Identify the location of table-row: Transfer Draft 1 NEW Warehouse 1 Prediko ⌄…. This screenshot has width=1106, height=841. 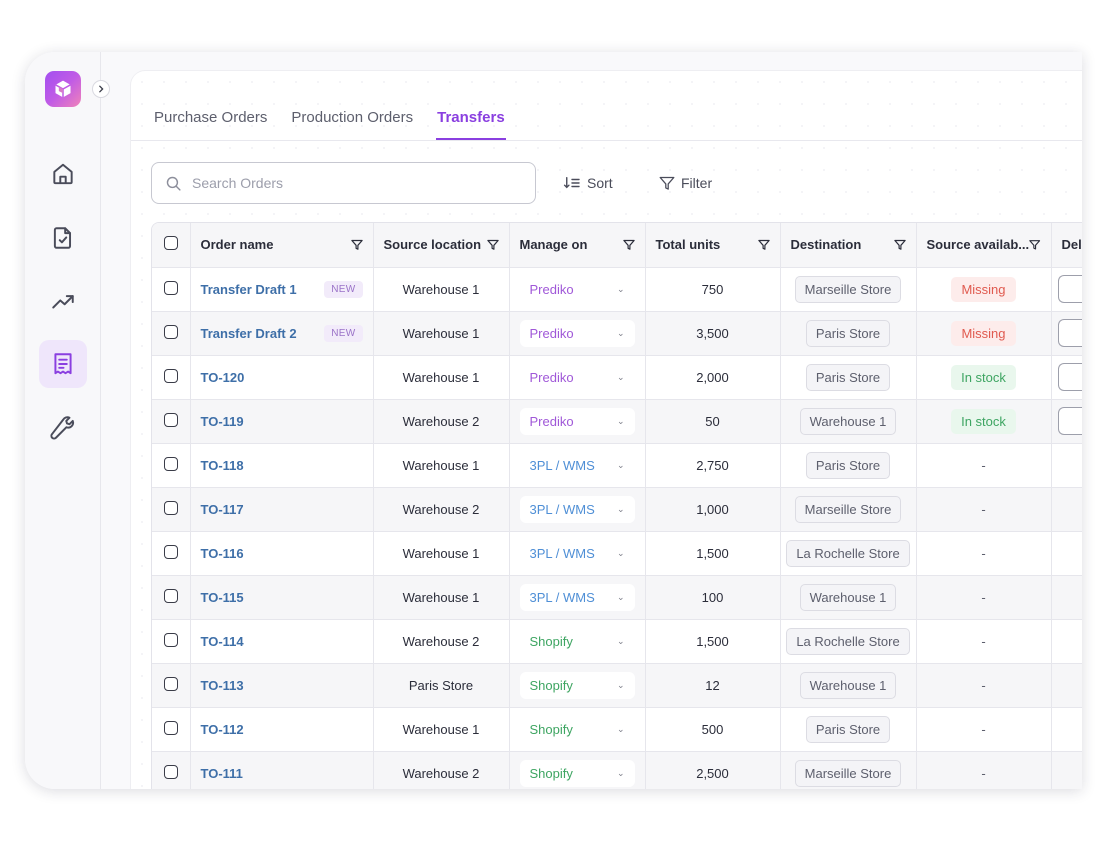
(617, 289).